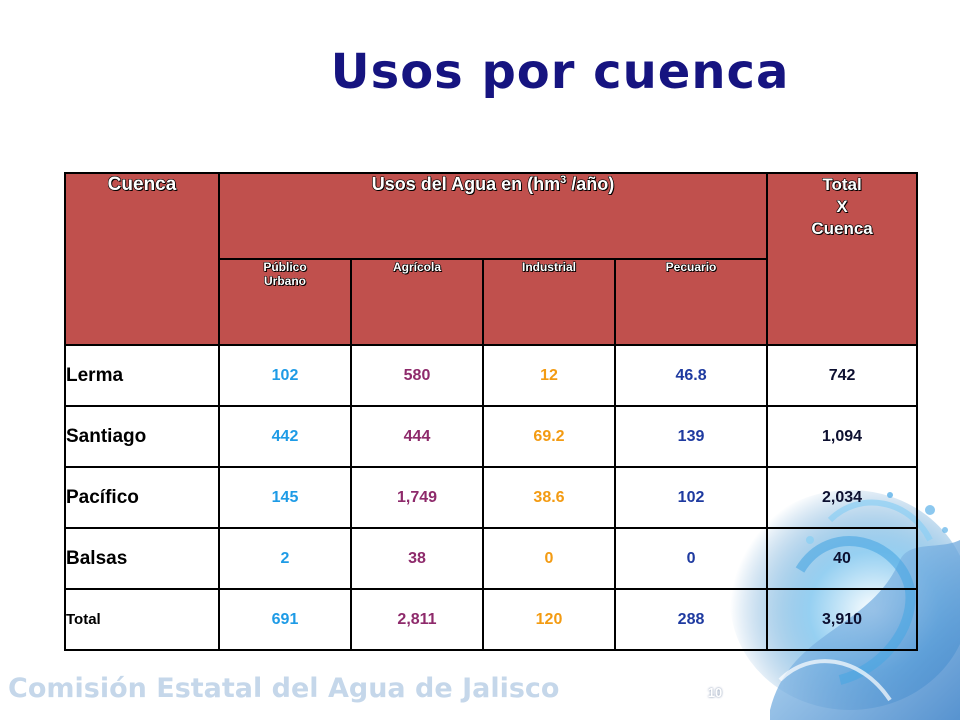 The image size is (960, 720). I want to click on cell-total: 742, so click(842, 375).